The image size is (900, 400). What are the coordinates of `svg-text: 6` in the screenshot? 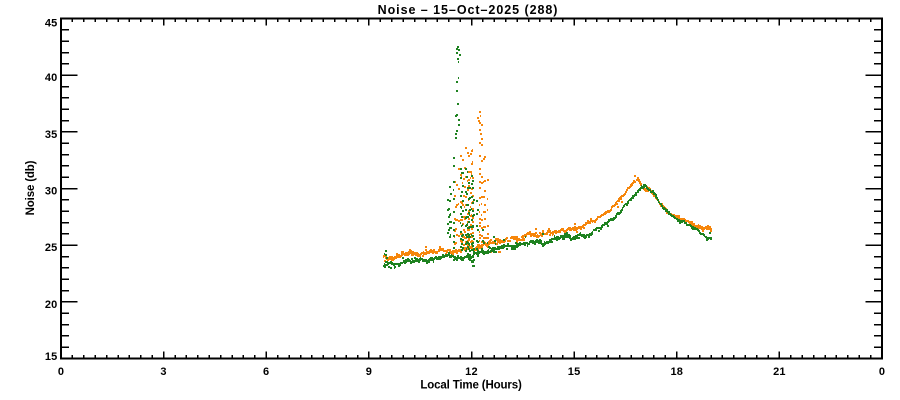 It's located at (266, 372).